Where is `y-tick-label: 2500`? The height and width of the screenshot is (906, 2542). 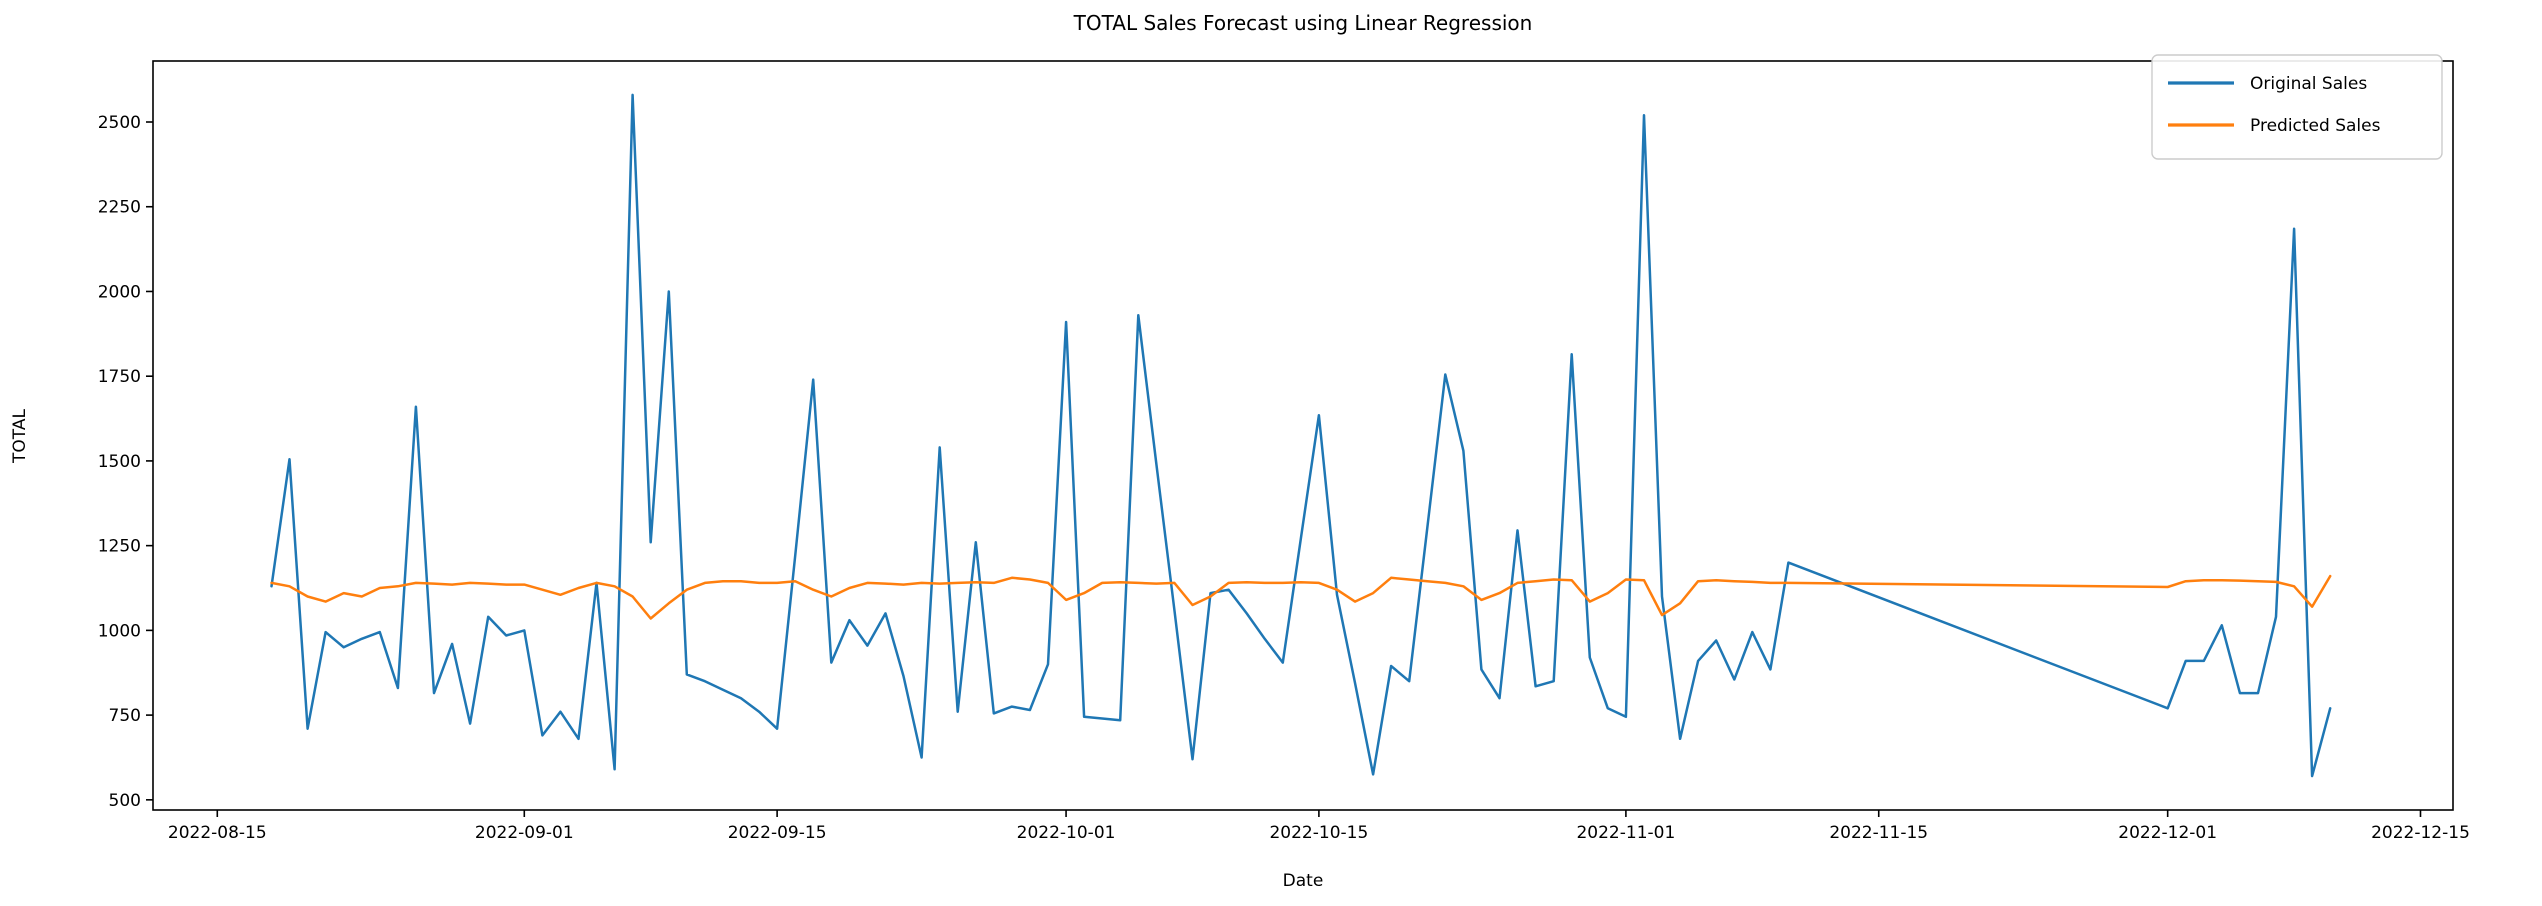
y-tick-label: 2500 is located at coordinates (119, 123).